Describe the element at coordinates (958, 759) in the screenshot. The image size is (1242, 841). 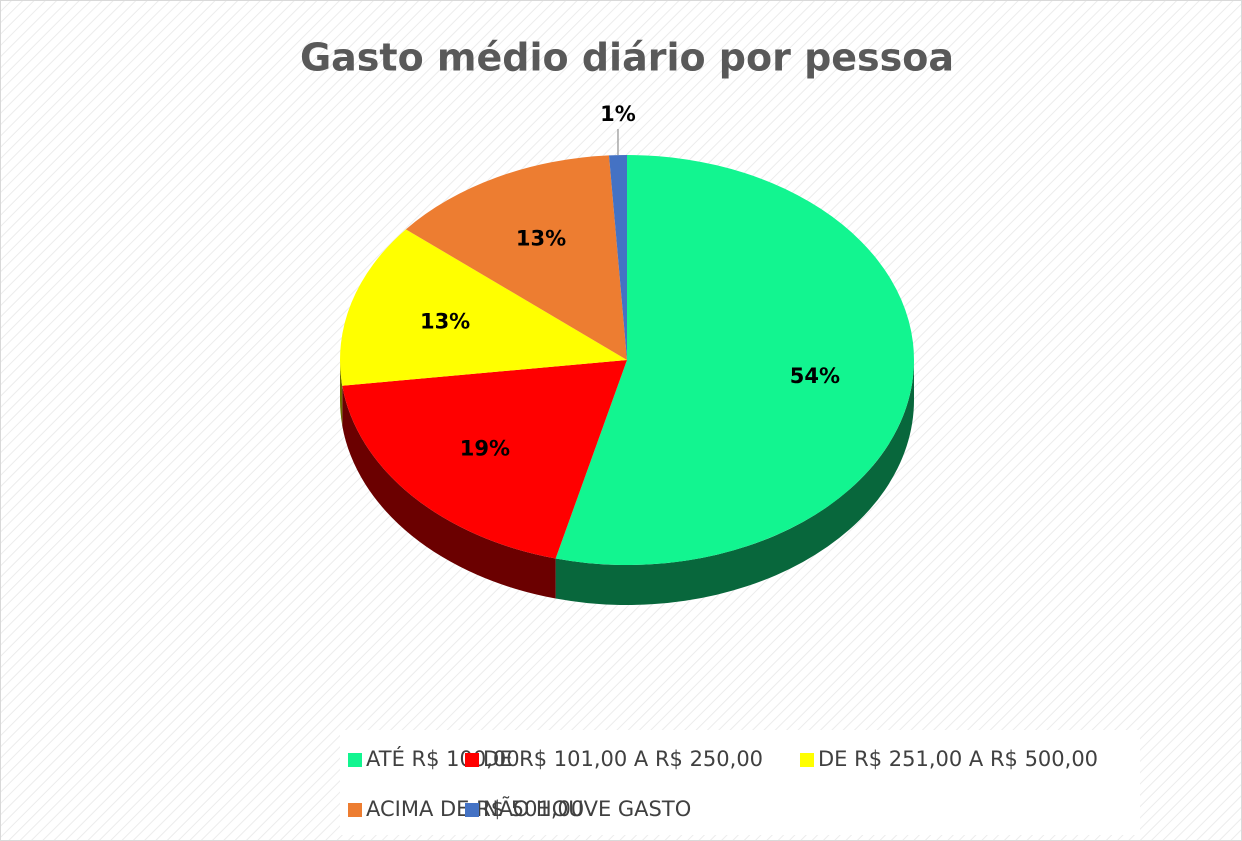
I see `legend-label: DE R$ 251,00 A R$ 500,00` at that location.